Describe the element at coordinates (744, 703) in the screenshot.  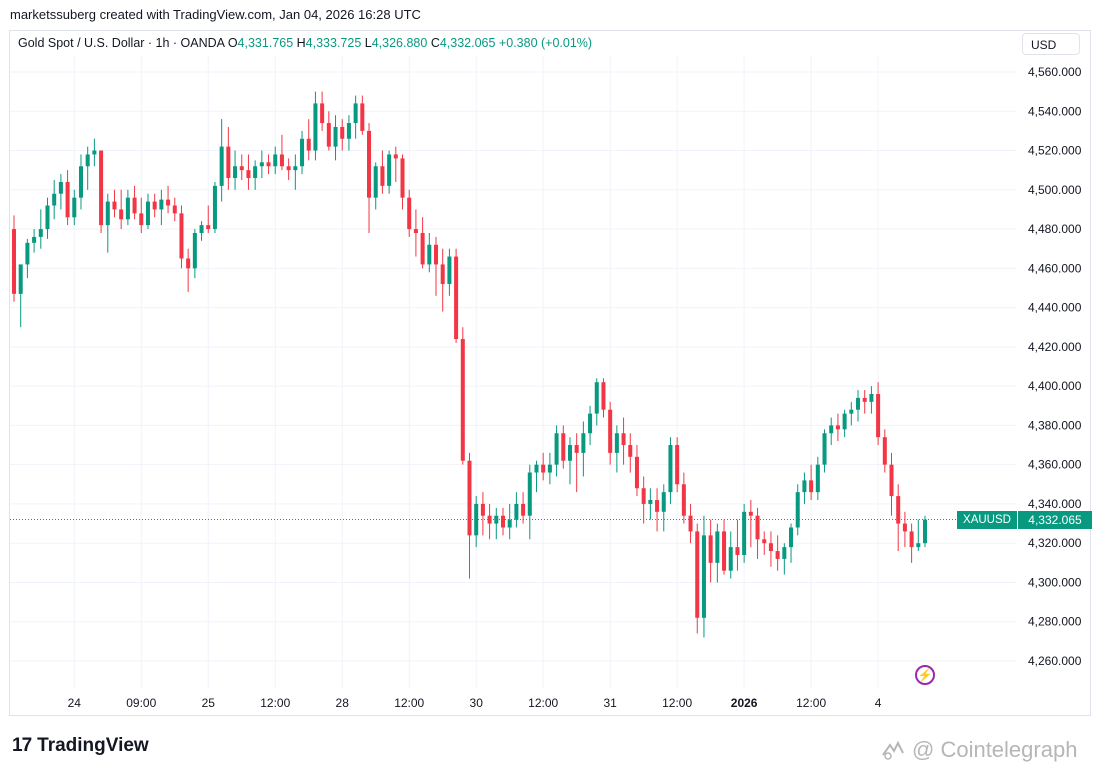
I see `x-tick-label: 2026` at that location.